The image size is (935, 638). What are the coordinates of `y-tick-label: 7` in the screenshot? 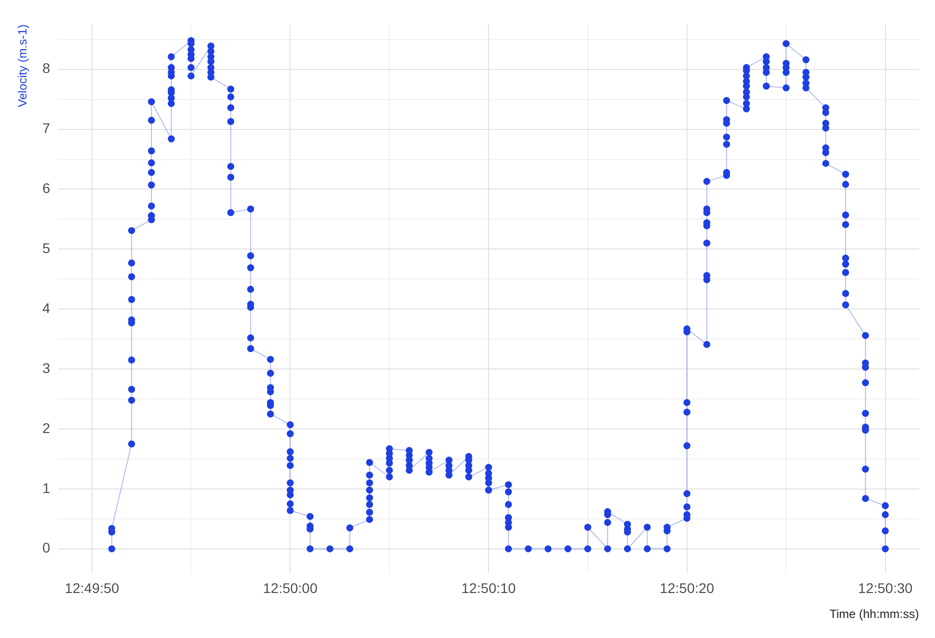 It's located at (46, 128).